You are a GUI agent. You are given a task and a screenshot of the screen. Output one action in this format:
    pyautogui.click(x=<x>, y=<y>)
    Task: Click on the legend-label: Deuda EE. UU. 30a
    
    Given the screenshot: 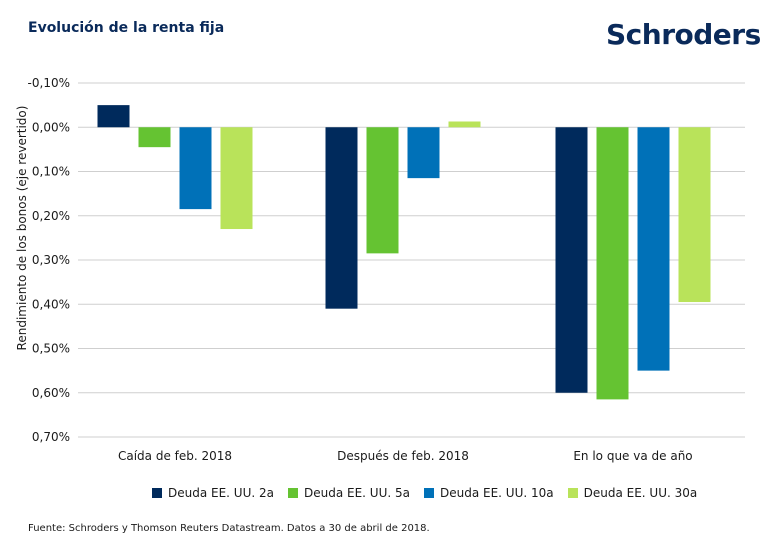 What is the action you would take?
    pyautogui.click(x=640, y=493)
    